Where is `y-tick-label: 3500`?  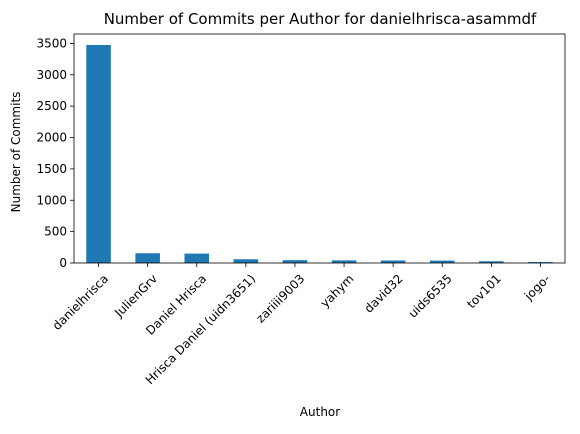
y-tick-label: 3500 is located at coordinates (51, 43).